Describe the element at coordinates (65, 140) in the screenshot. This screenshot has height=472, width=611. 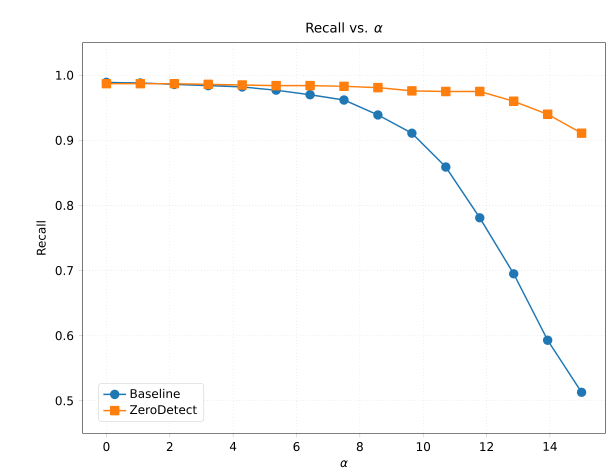
I see `y-tick-label: 0.9` at that location.